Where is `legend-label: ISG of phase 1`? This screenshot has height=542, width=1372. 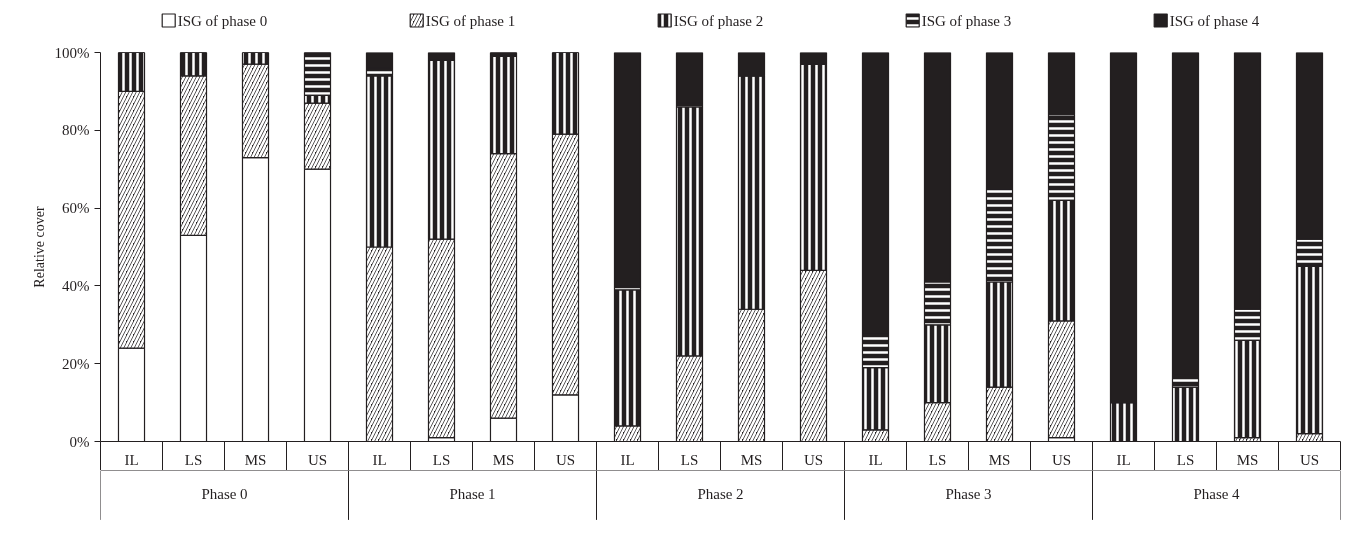
legend-label: ISG of phase 1 is located at coordinates (470, 20).